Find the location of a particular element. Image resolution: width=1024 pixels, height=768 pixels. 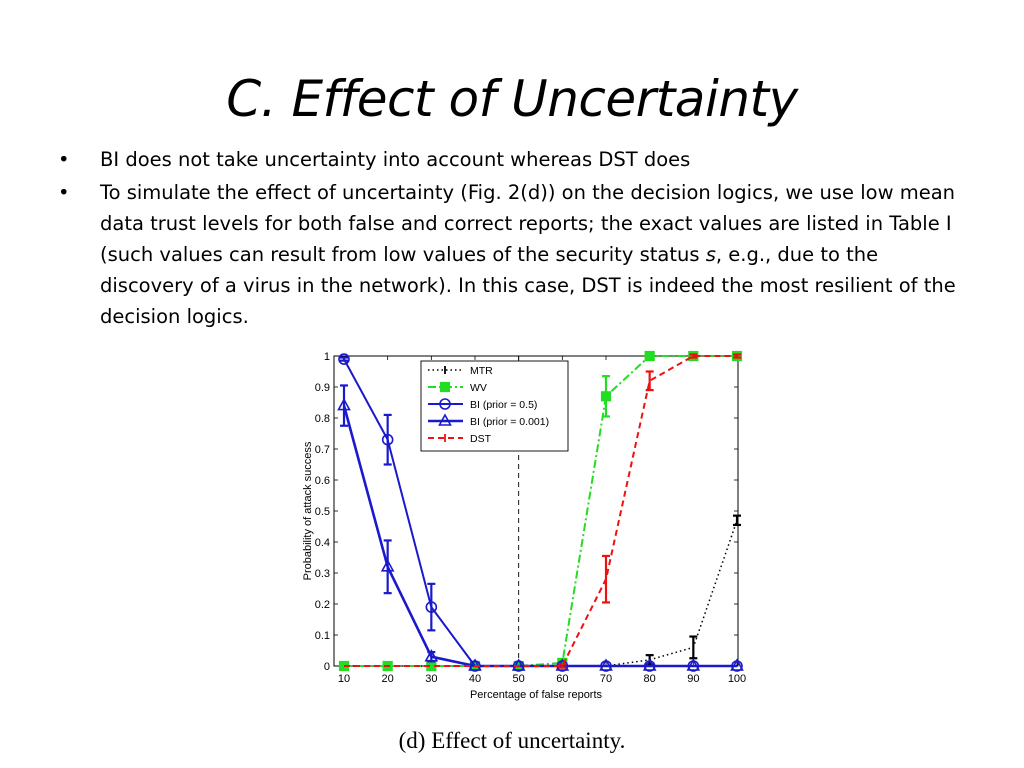

x-tick-label: 90 is located at coordinates (693, 679).